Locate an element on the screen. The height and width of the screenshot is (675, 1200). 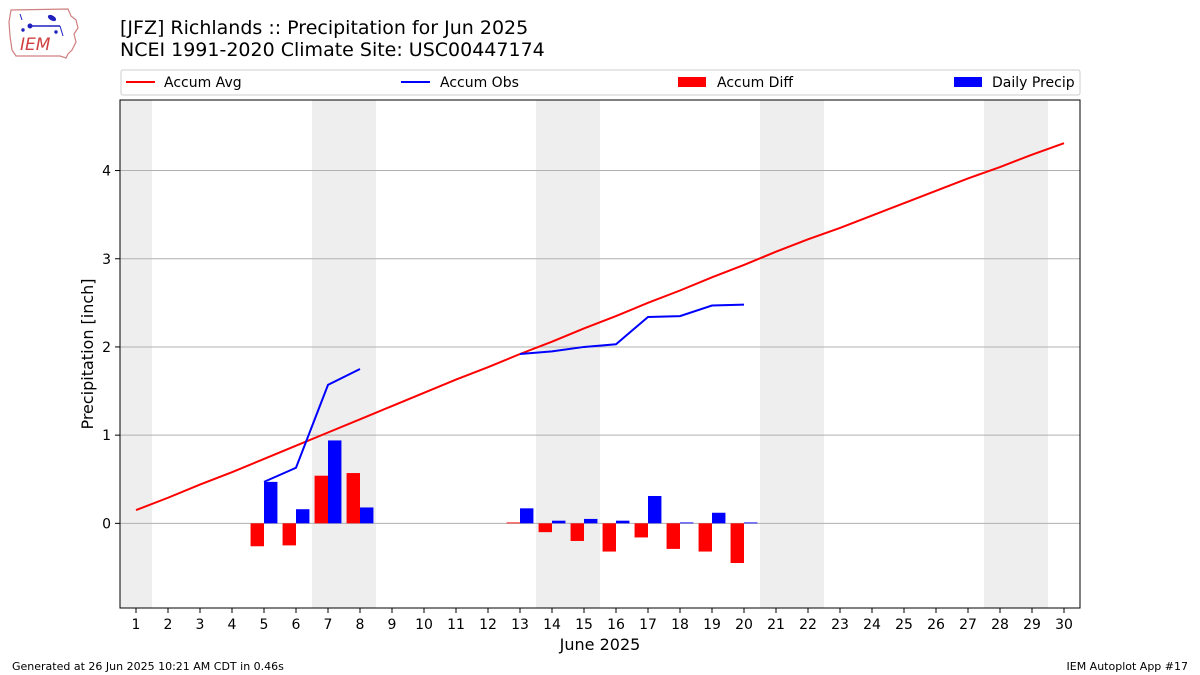
x-tick-label: 15 is located at coordinates (584, 625).